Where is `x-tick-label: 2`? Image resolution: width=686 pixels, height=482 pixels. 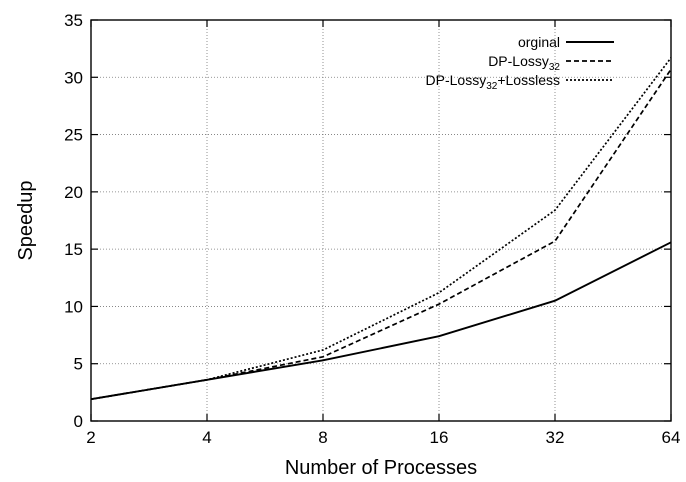 x-tick-label: 2 is located at coordinates (90, 437).